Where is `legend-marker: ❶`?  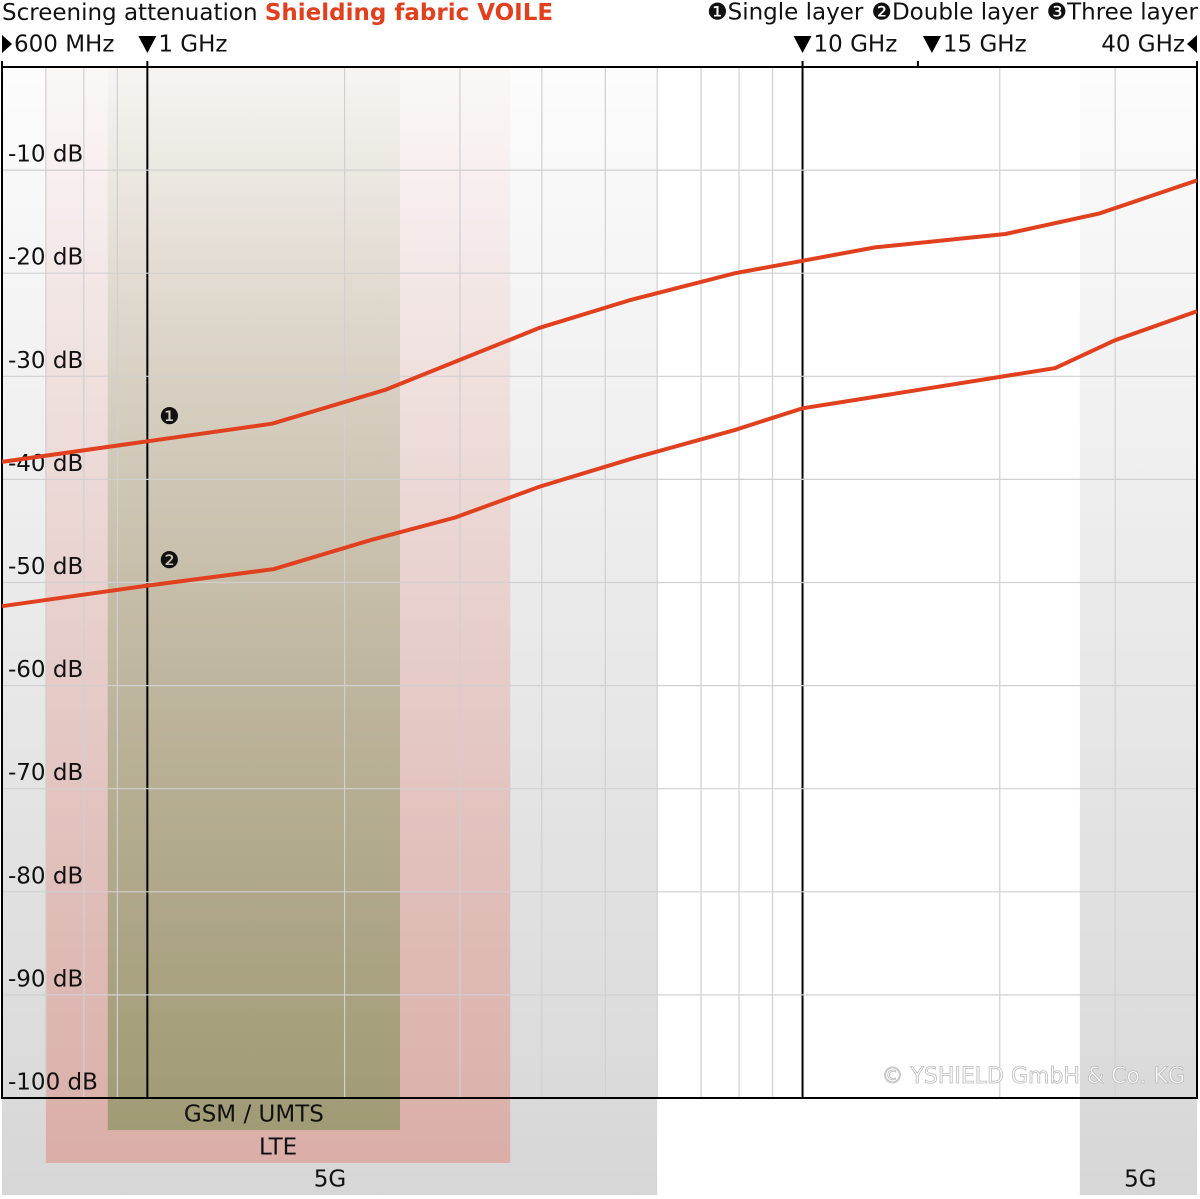
legend-marker: ❶ is located at coordinates (717, 13).